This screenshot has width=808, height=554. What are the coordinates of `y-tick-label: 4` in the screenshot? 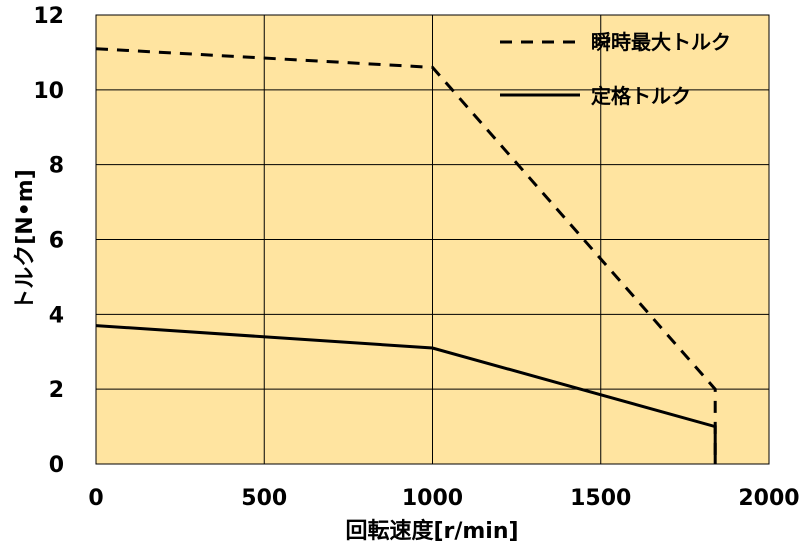 It's located at (56, 315).